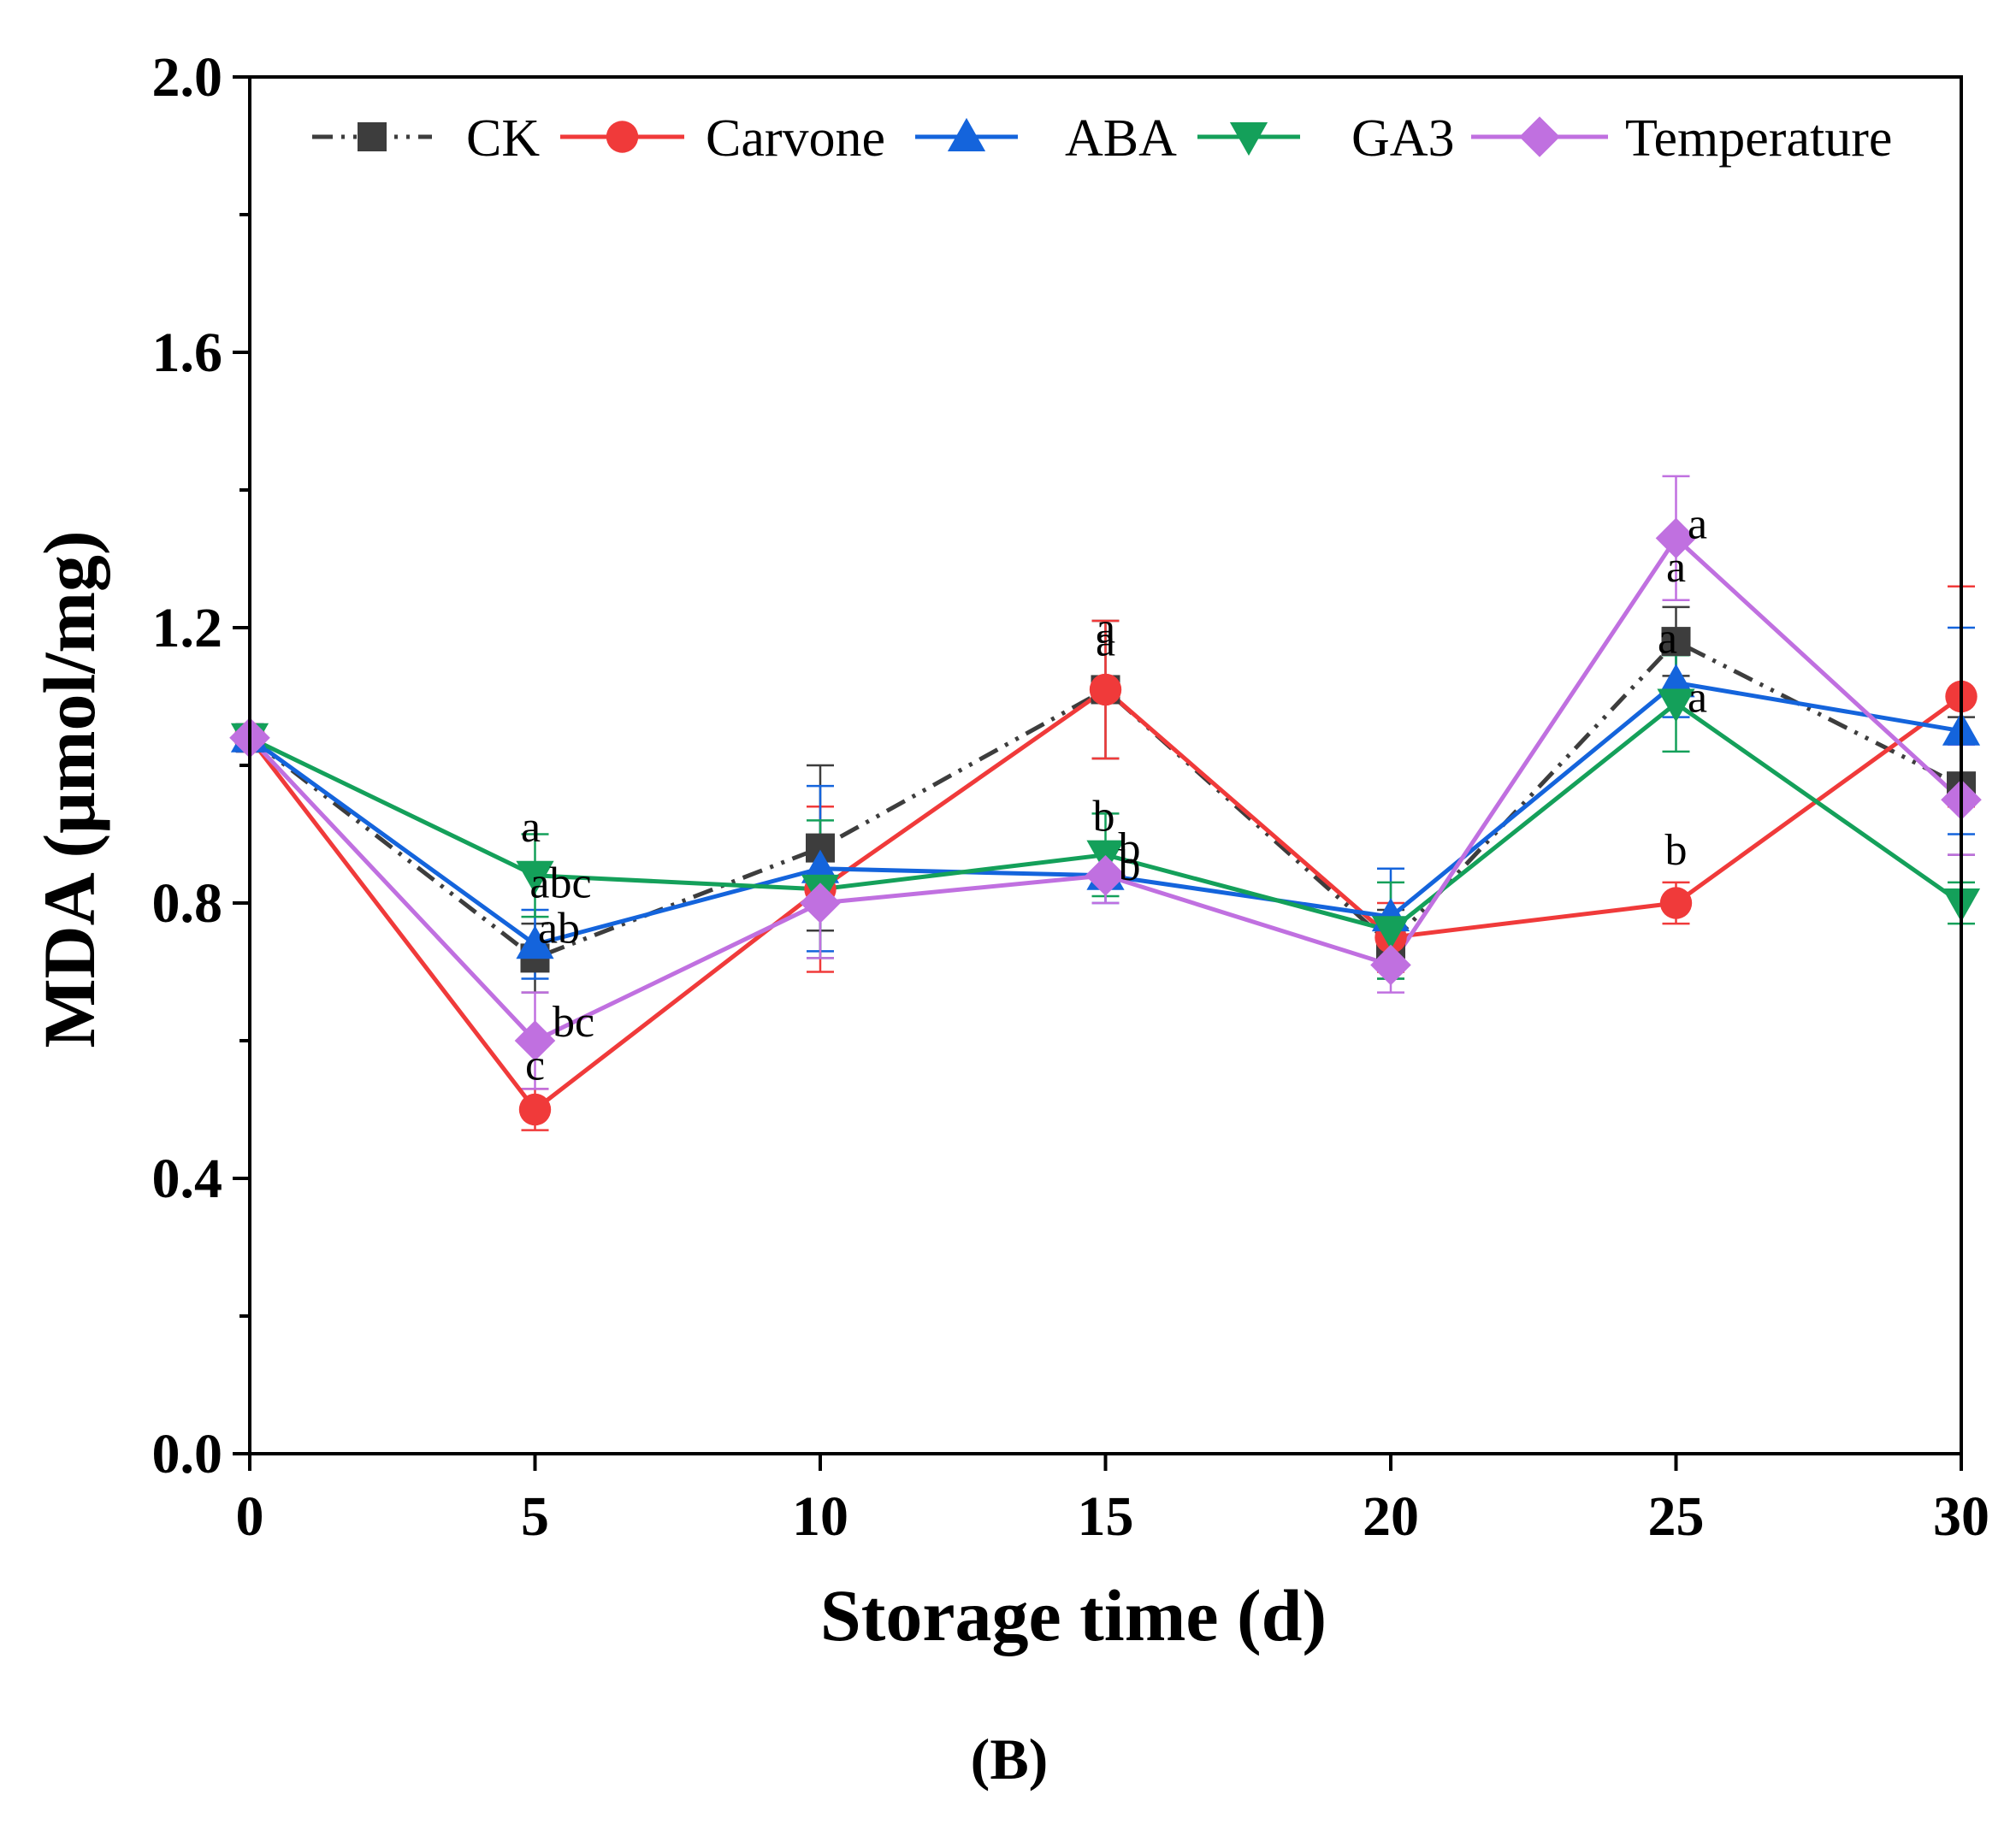  What do you see at coordinates (1046, 138) in the screenshot?
I see `legend-item-aba: ABA` at bounding box center [1046, 138].